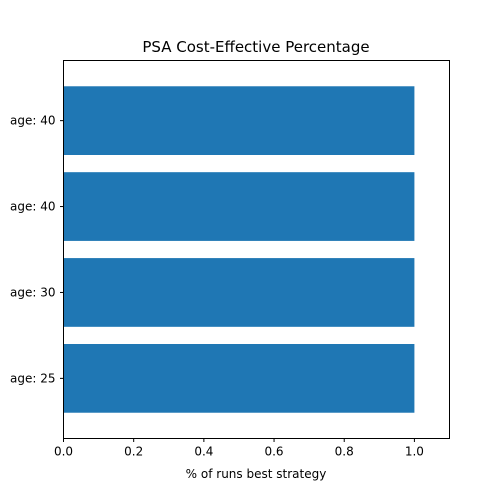 This screenshot has height=500, width=500. I want to click on x-axis-label: % of runs best strategy, so click(256, 474).